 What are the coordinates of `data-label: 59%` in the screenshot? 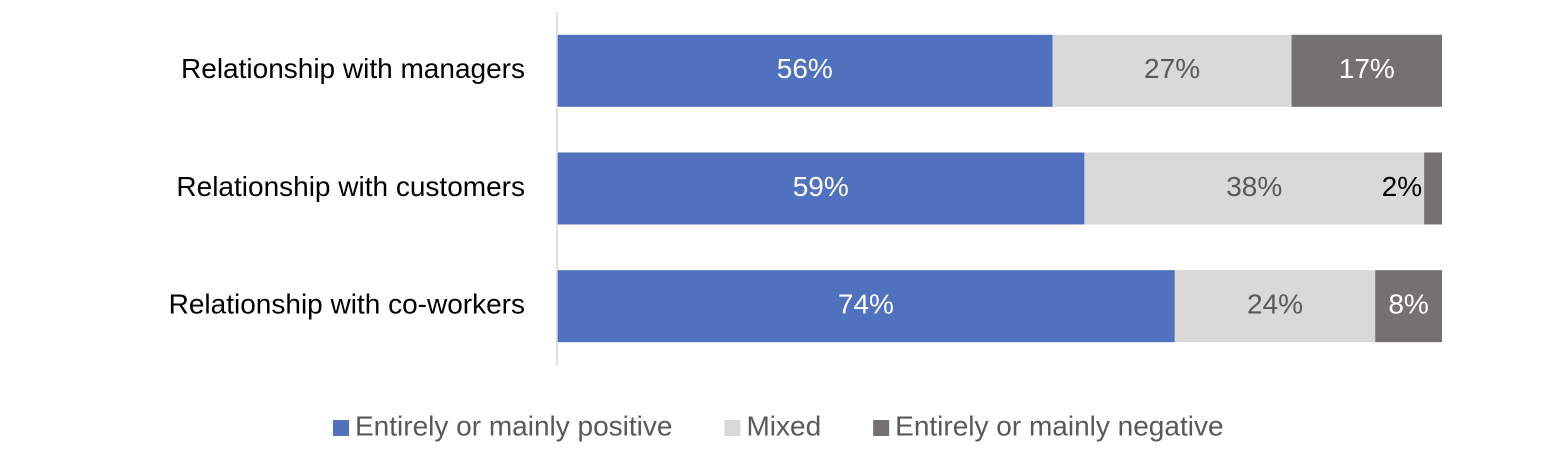 It's located at (821, 186).